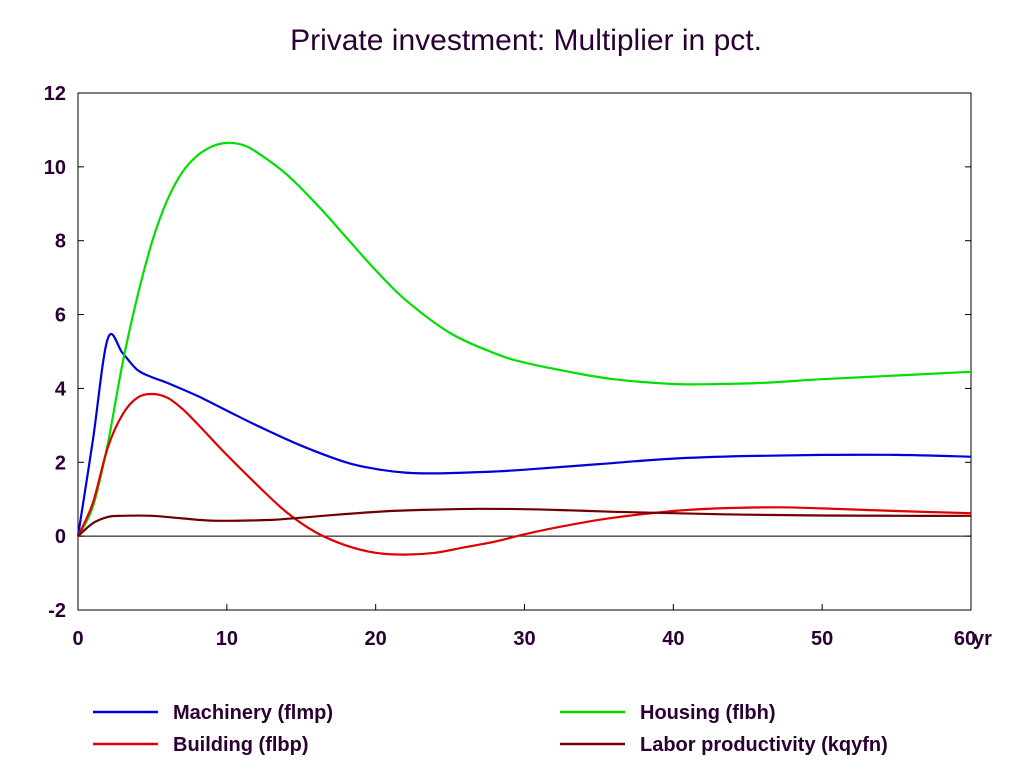 The width and height of the screenshot is (1024, 778). What do you see at coordinates (60, 242) in the screenshot?
I see `y-tick-label: 8` at bounding box center [60, 242].